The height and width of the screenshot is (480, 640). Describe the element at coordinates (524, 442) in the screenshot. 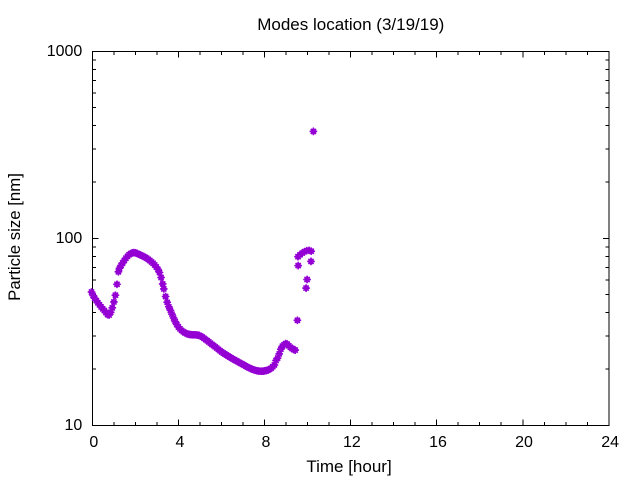

I see `svg-text: 20` at that location.